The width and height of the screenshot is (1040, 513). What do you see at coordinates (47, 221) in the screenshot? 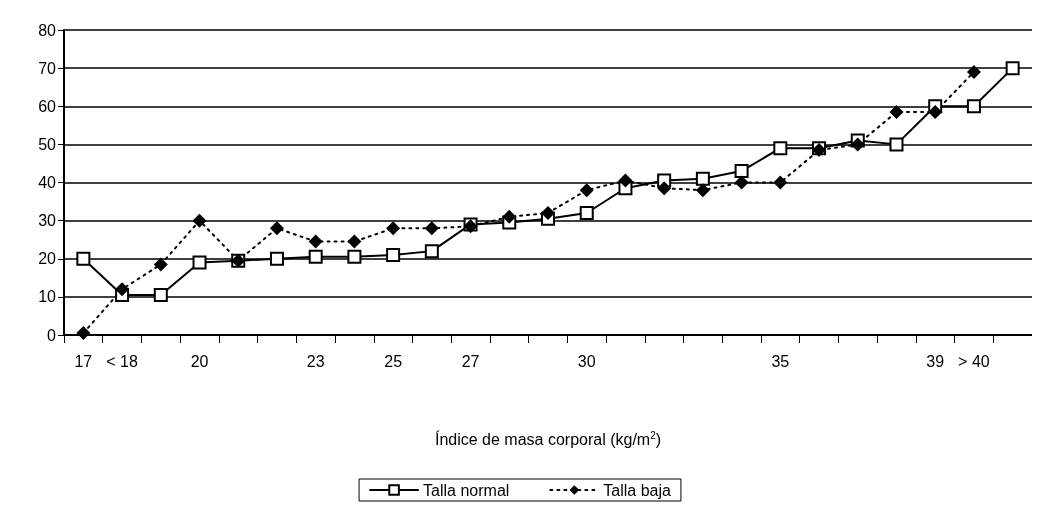
I see `y-tick-label: 30` at bounding box center [47, 221].